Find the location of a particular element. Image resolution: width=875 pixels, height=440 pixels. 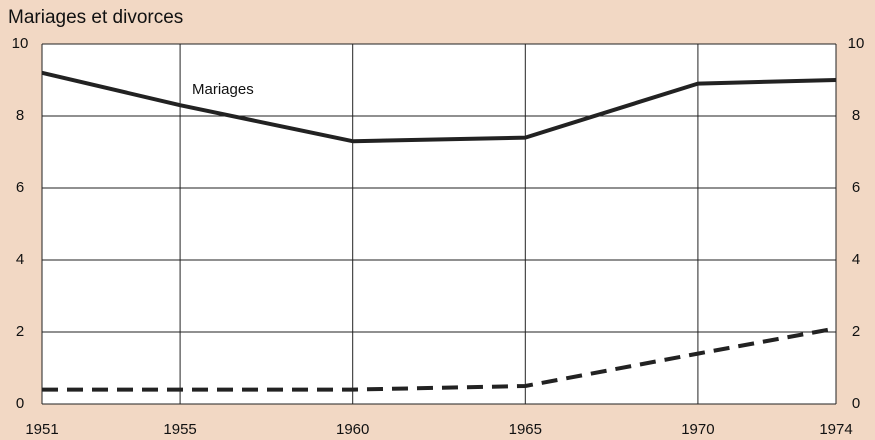

y-tick-label: 10 is located at coordinates (20, 43).